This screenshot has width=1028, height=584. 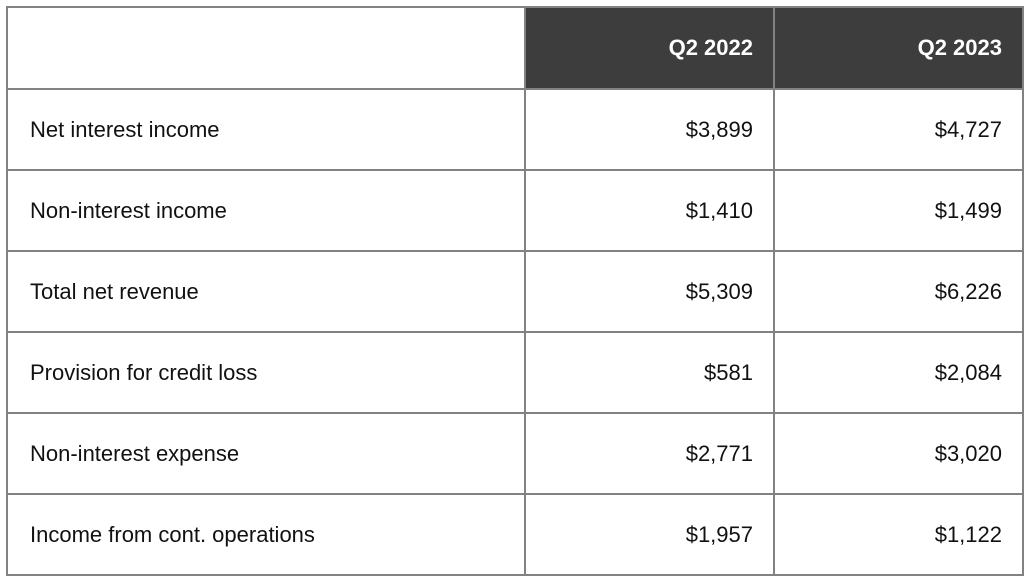 I want to click on value-q2-2023: $1,499, so click(x=898, y=210).